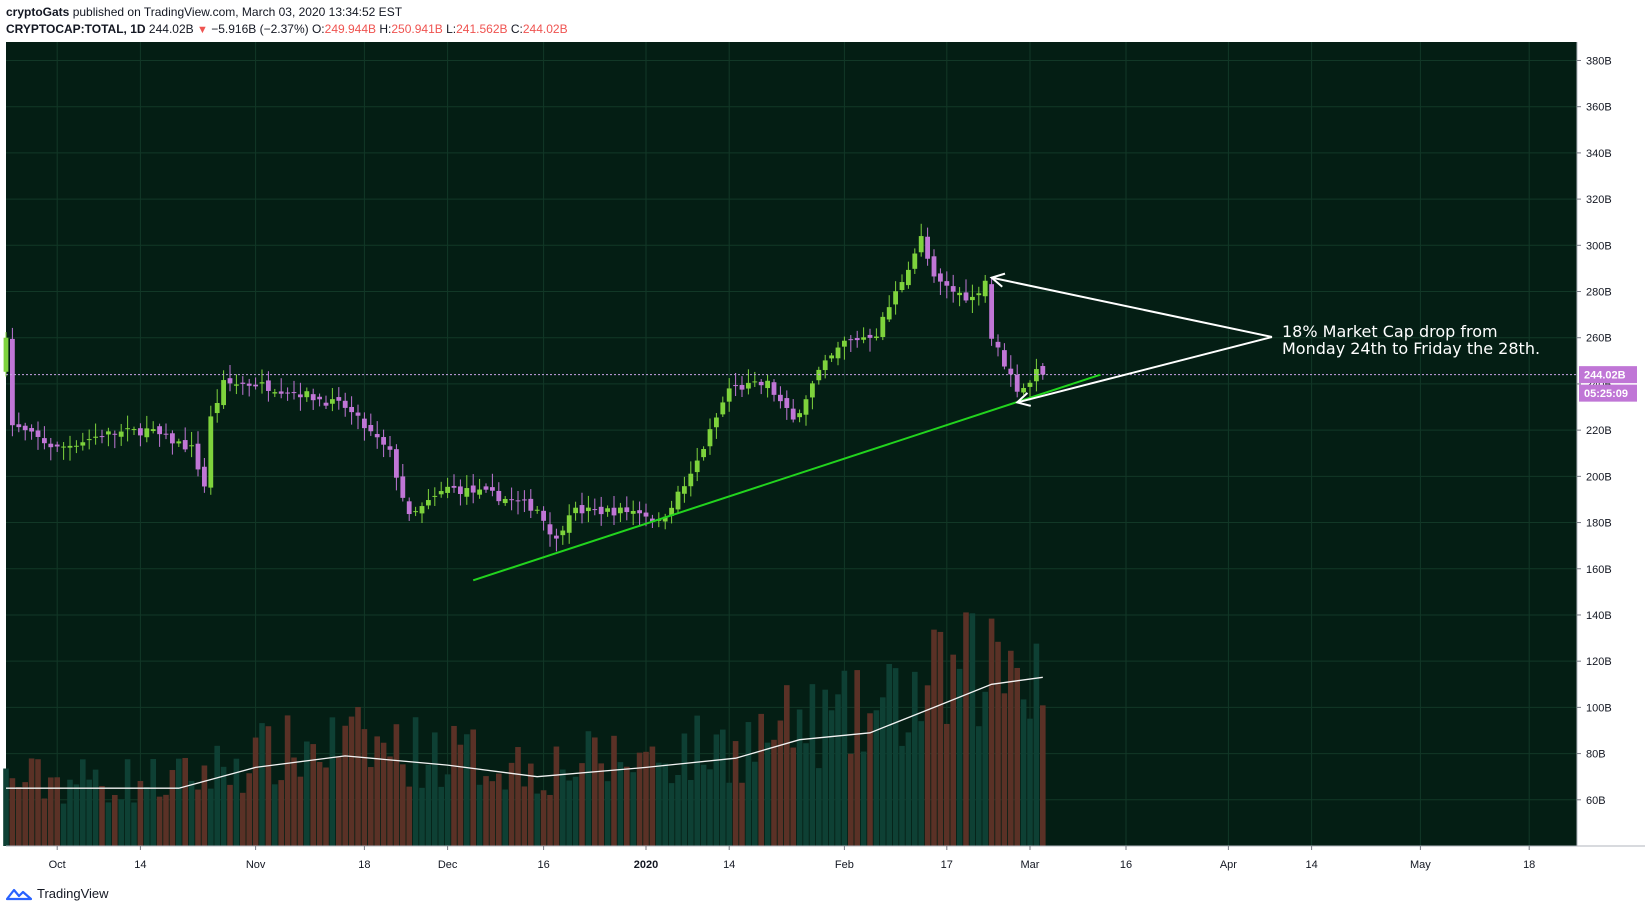 The image size is (1645, 911). Describe the element at coordinates (1390, 331) in the screenshot. I see `annotation-line-1: 18% Market Cap drop from` at that location.